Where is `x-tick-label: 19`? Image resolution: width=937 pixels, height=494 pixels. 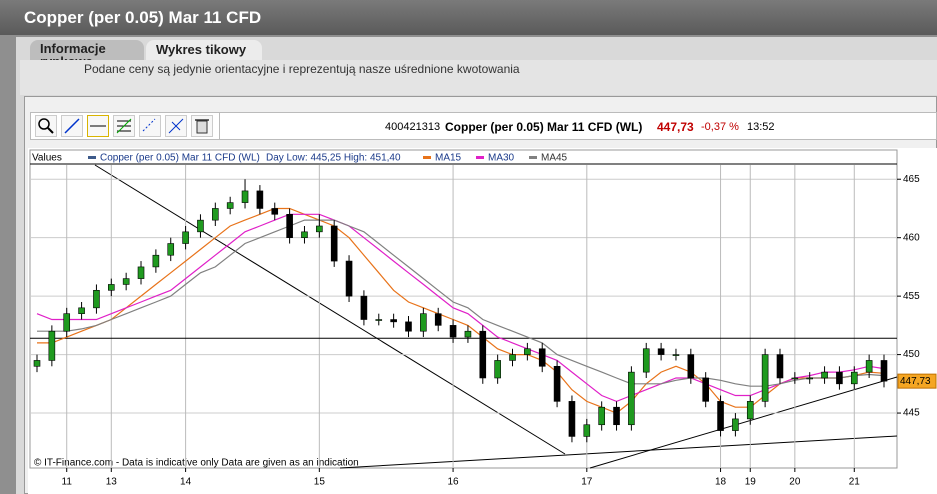 x-tick-label: 19 is located at coordinates (751, 482).